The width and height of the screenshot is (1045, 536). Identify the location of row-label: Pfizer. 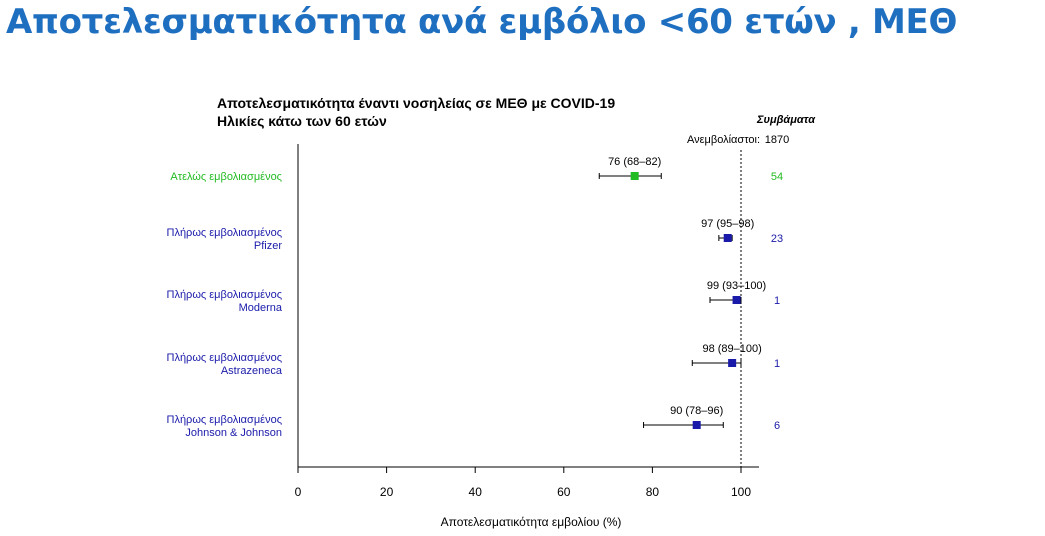
(268, 246).